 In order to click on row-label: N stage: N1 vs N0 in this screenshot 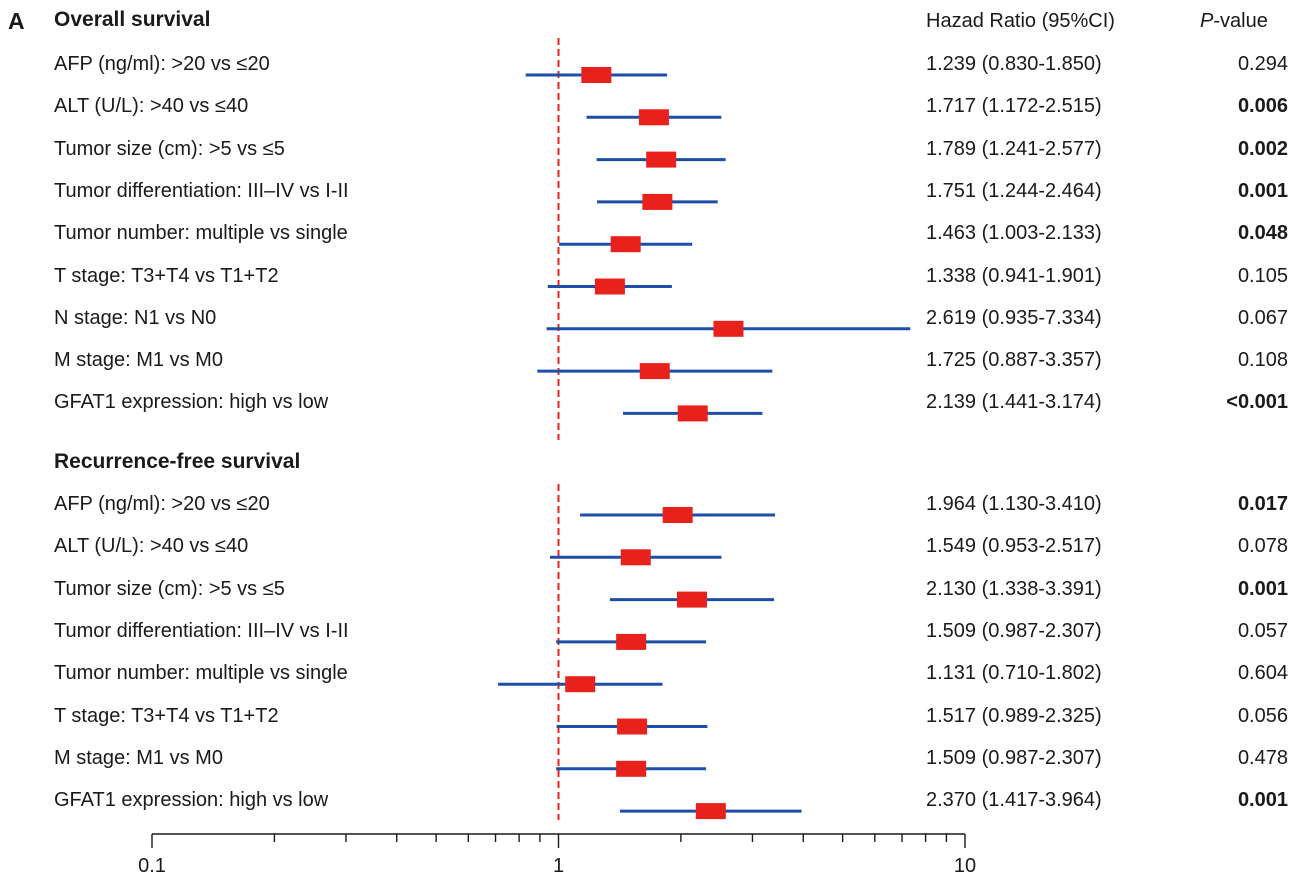, I will do `click(135, 317)`.